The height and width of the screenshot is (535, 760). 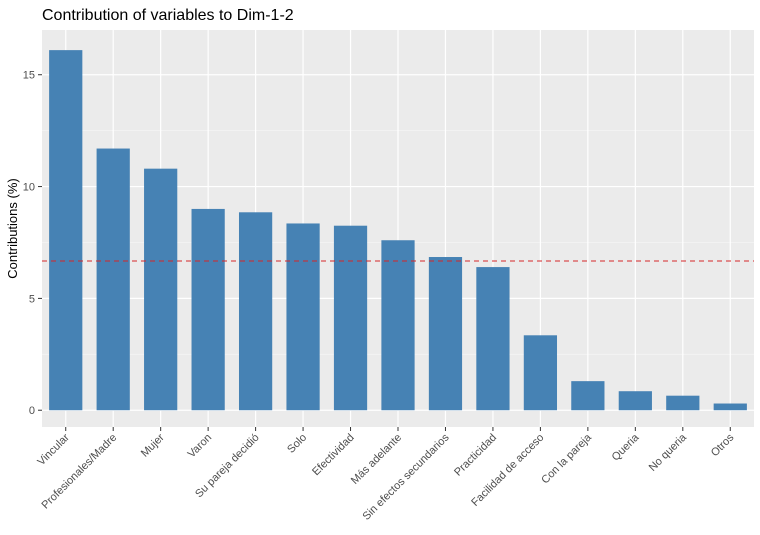 What do you see at coordinates (32, 299) in the screenshot?
I see `y-tick-label: 5` at bounding box center [32, 299].